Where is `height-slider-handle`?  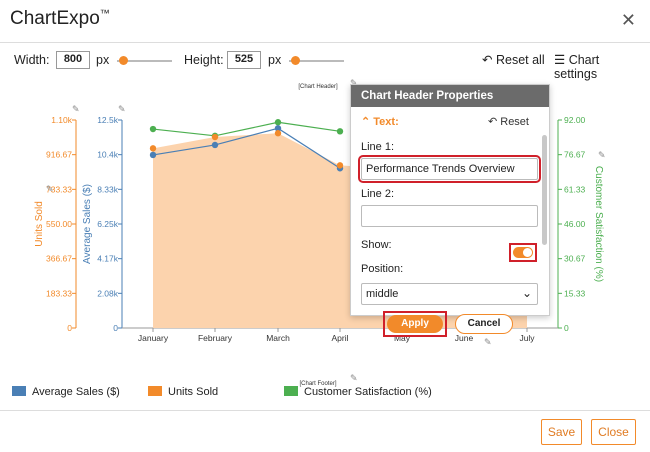
height-slider-handle is located at coordinates (295, 60).